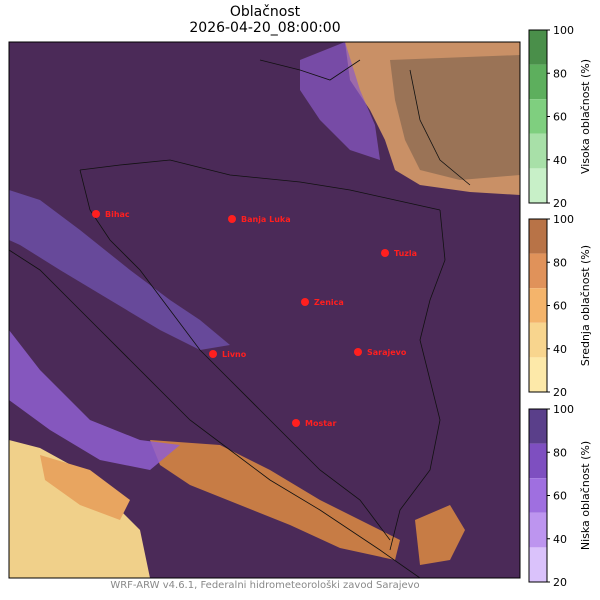  Describe the element at coordinates (585, 495) in the screenshot. I see `colorbar-label: Niska oblačnost (%)` at that location.